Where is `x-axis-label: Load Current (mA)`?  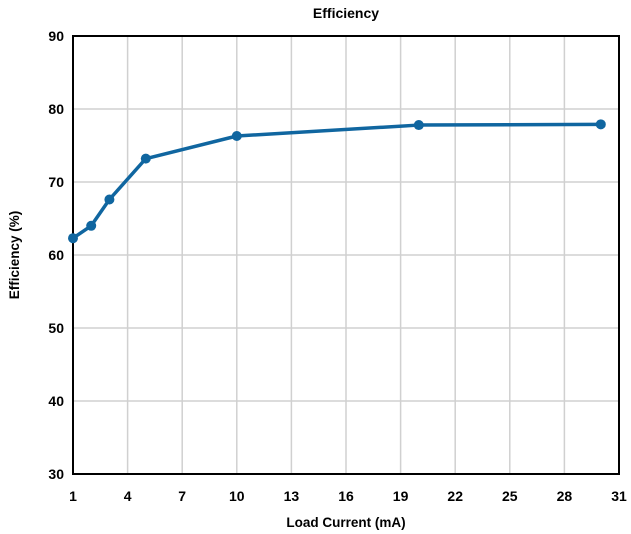
x-axis-label: Load Current (mA) is located at coordinates (345, 522).